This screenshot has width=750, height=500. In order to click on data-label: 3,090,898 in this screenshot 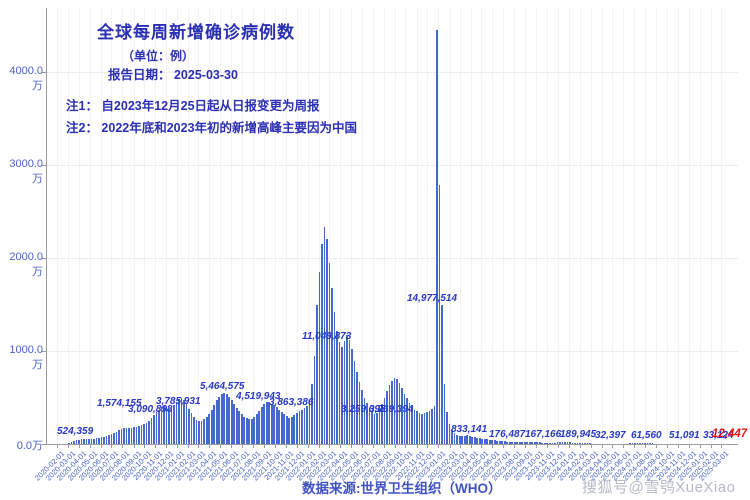, I will do `click(150, 409)`.